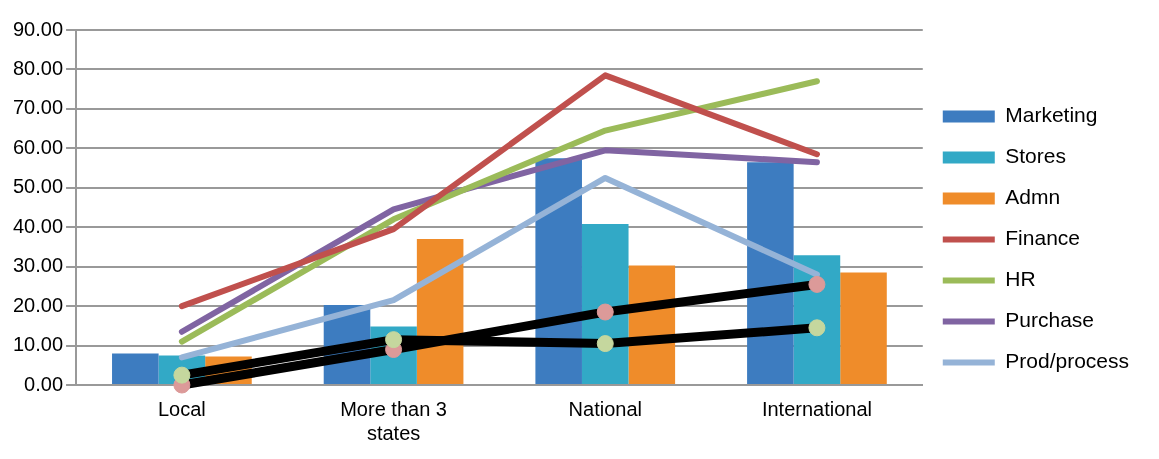  Describe the element at coordinates (38, 28) in the screenshot. I see `y-tick-label: 90.00` at that location.